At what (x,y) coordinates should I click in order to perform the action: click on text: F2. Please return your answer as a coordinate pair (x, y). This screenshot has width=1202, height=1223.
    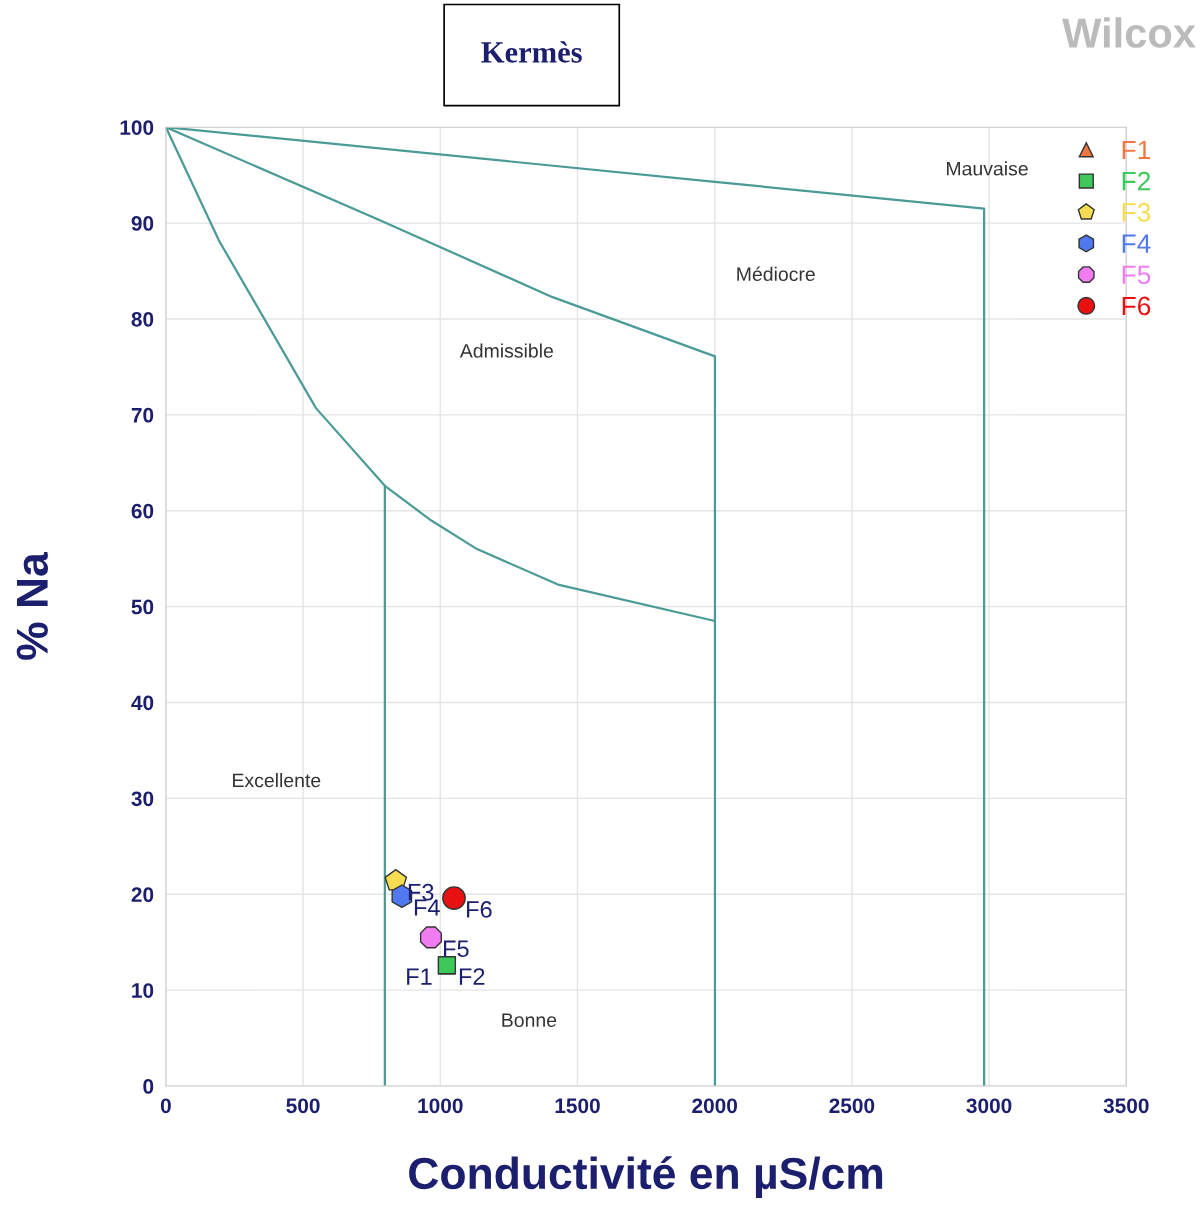
    Looking at the image, I should click on (472, 976).